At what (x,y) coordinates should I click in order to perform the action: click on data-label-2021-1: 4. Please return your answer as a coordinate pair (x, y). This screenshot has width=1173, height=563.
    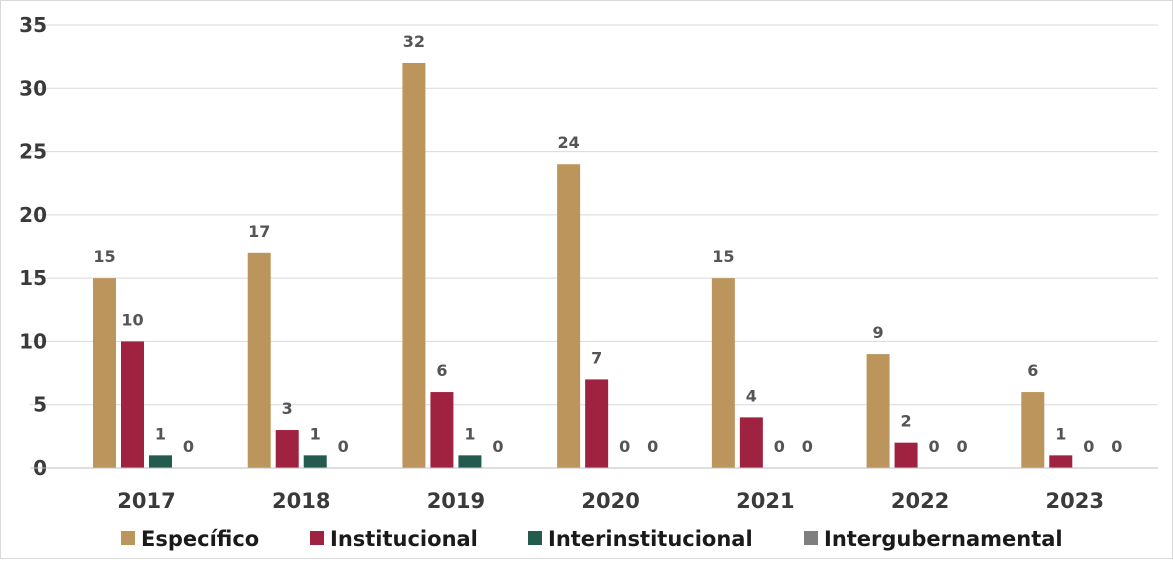
    Looking at the image, I should click on (751, 395).